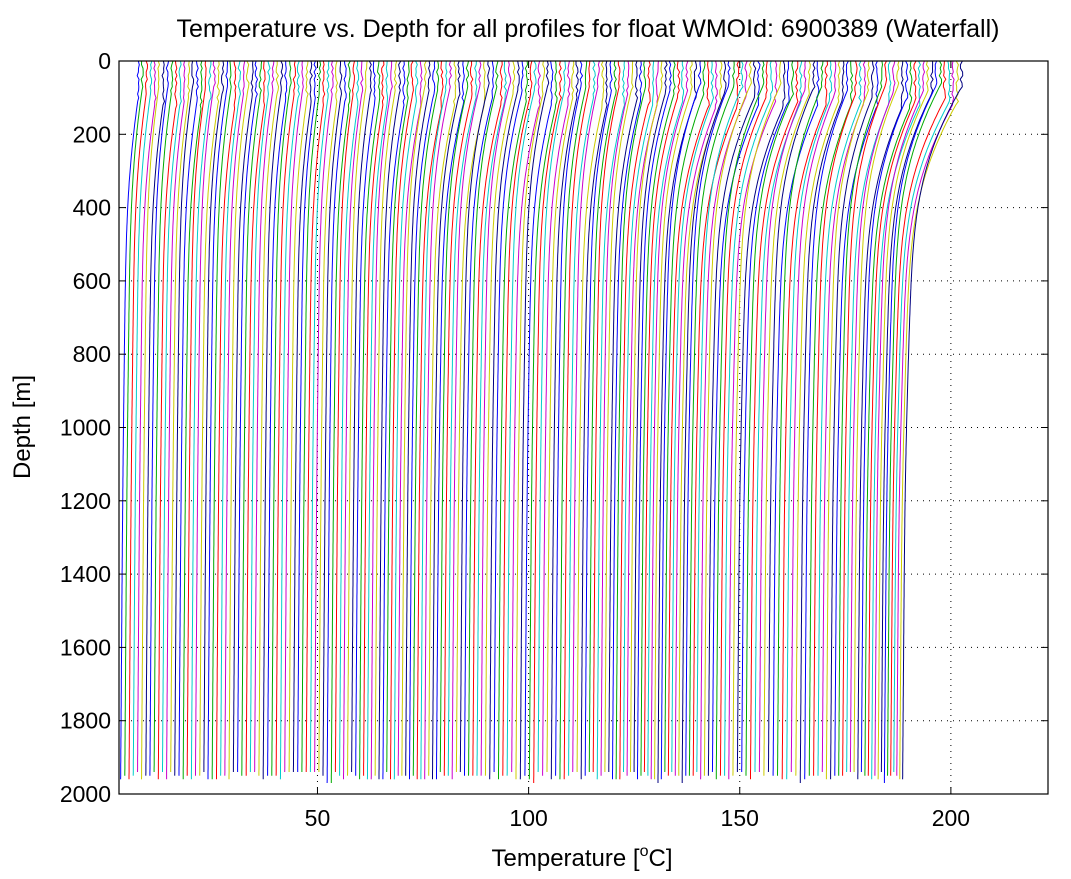  Describe the element at coordinates (528, 818) in the screenshot. I see `x-tick-label: 100` at that location.